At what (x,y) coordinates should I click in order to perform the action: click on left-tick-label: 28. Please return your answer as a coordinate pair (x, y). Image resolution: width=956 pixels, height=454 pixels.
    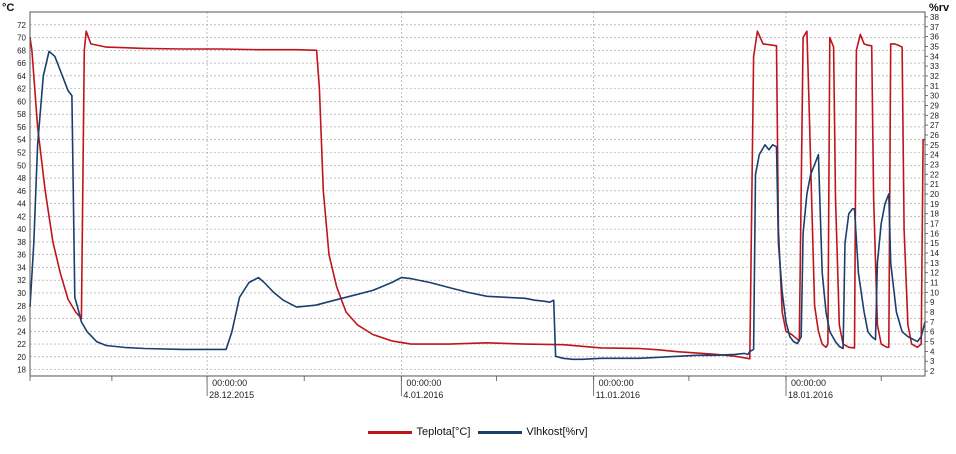
    Looking at the image, I should click on (21, 306).